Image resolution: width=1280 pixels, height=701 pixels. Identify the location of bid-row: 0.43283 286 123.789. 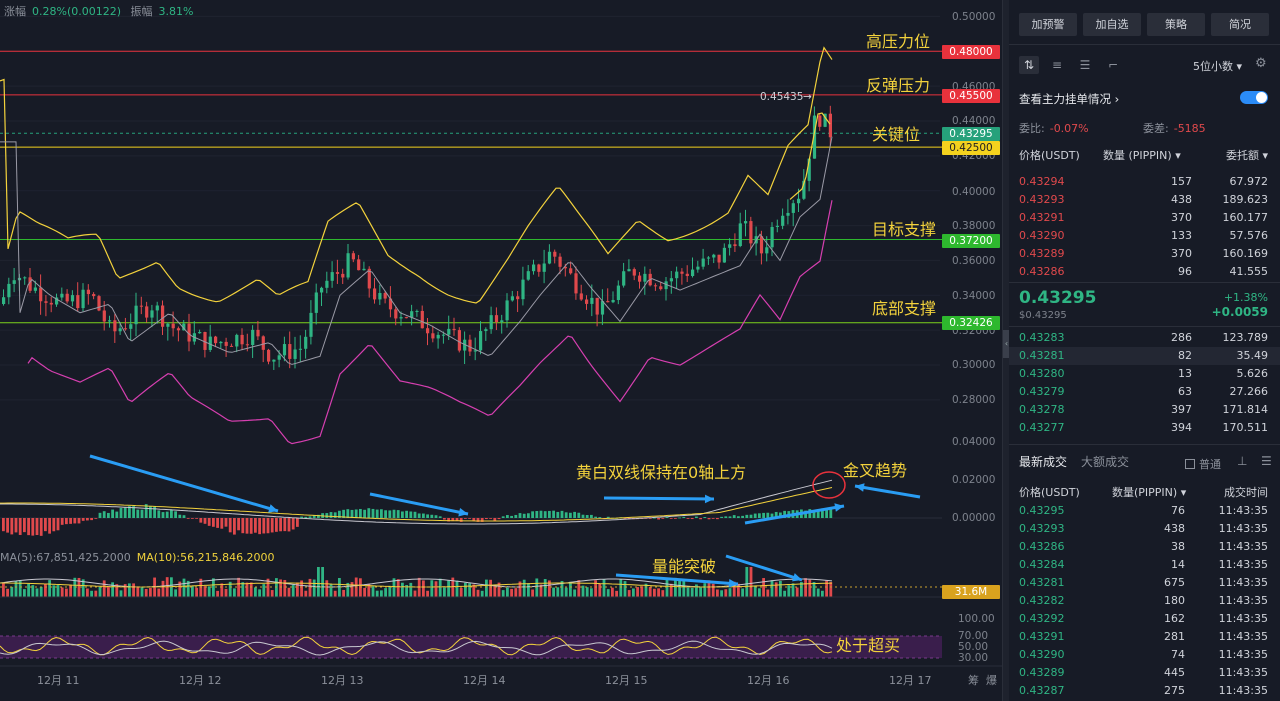
(1144, 338).